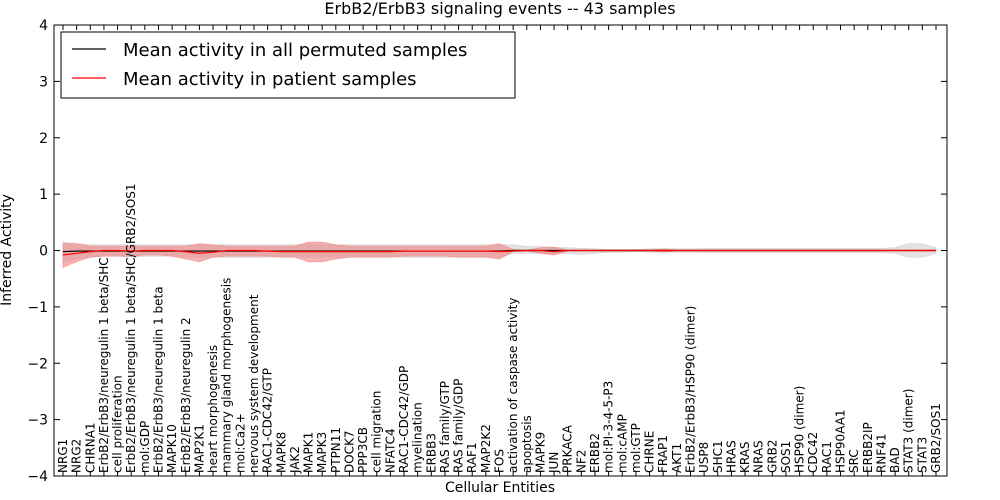 The height and width of the screenshot is (500, 1000). What do you see at coordinates (500, 461) in the screenshot?
I see `x-category-label: FOS` at bounding box center [500, 461].